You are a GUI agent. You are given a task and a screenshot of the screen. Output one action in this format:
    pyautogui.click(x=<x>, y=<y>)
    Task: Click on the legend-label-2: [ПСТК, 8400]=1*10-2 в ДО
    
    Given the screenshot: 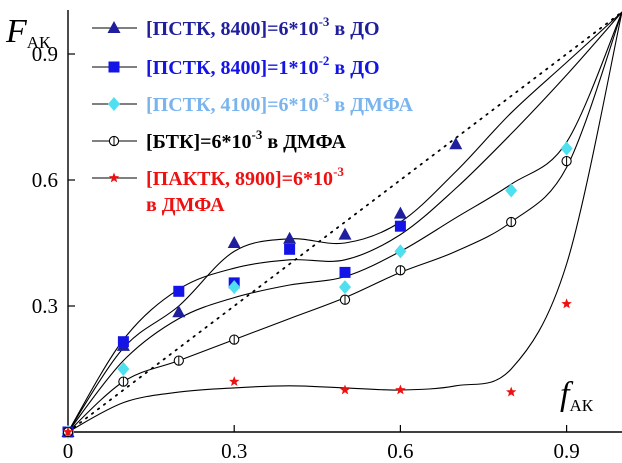 What is the action you would take?
    pyautogui.click(x=263, y=66)
    